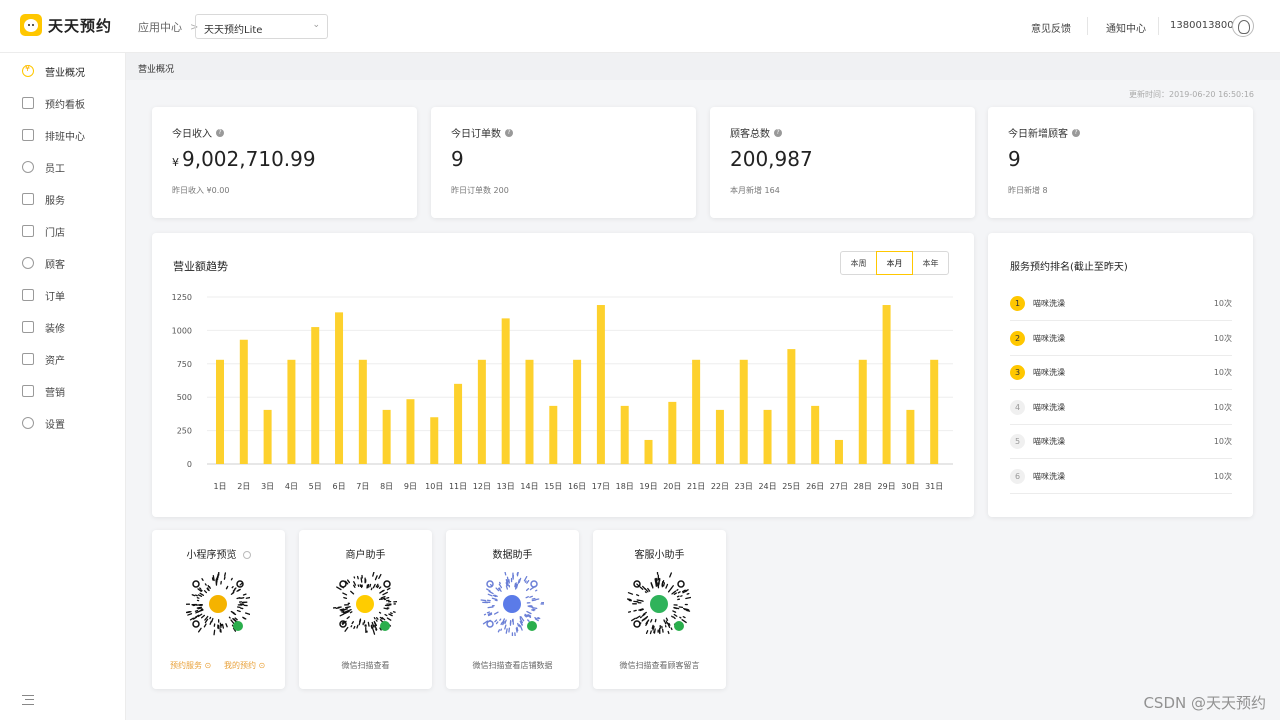 The image size is (1280, 720). What do you see at coordinates (55, 361) in the screenshot?
I see `sidebar-item-label: 资产` at bounding box center [55, 361].